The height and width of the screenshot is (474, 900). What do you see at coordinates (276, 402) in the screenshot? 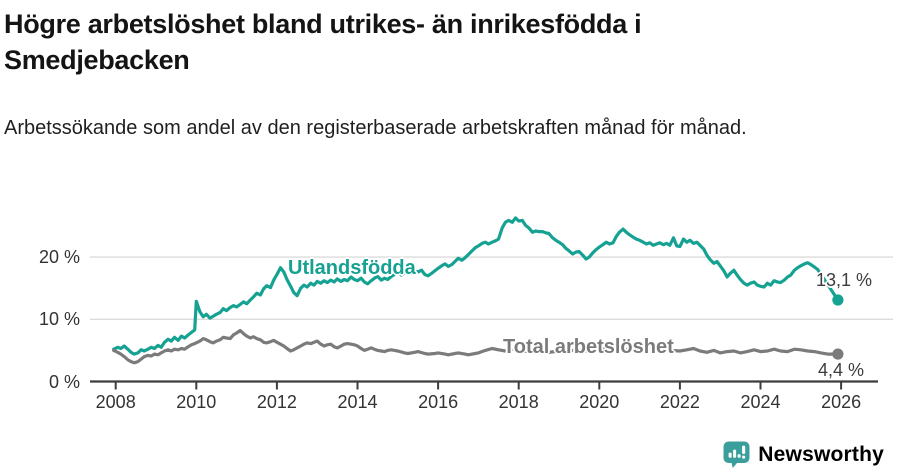
I see `x-axis-label: 2012` at bounding box center [276, 402].